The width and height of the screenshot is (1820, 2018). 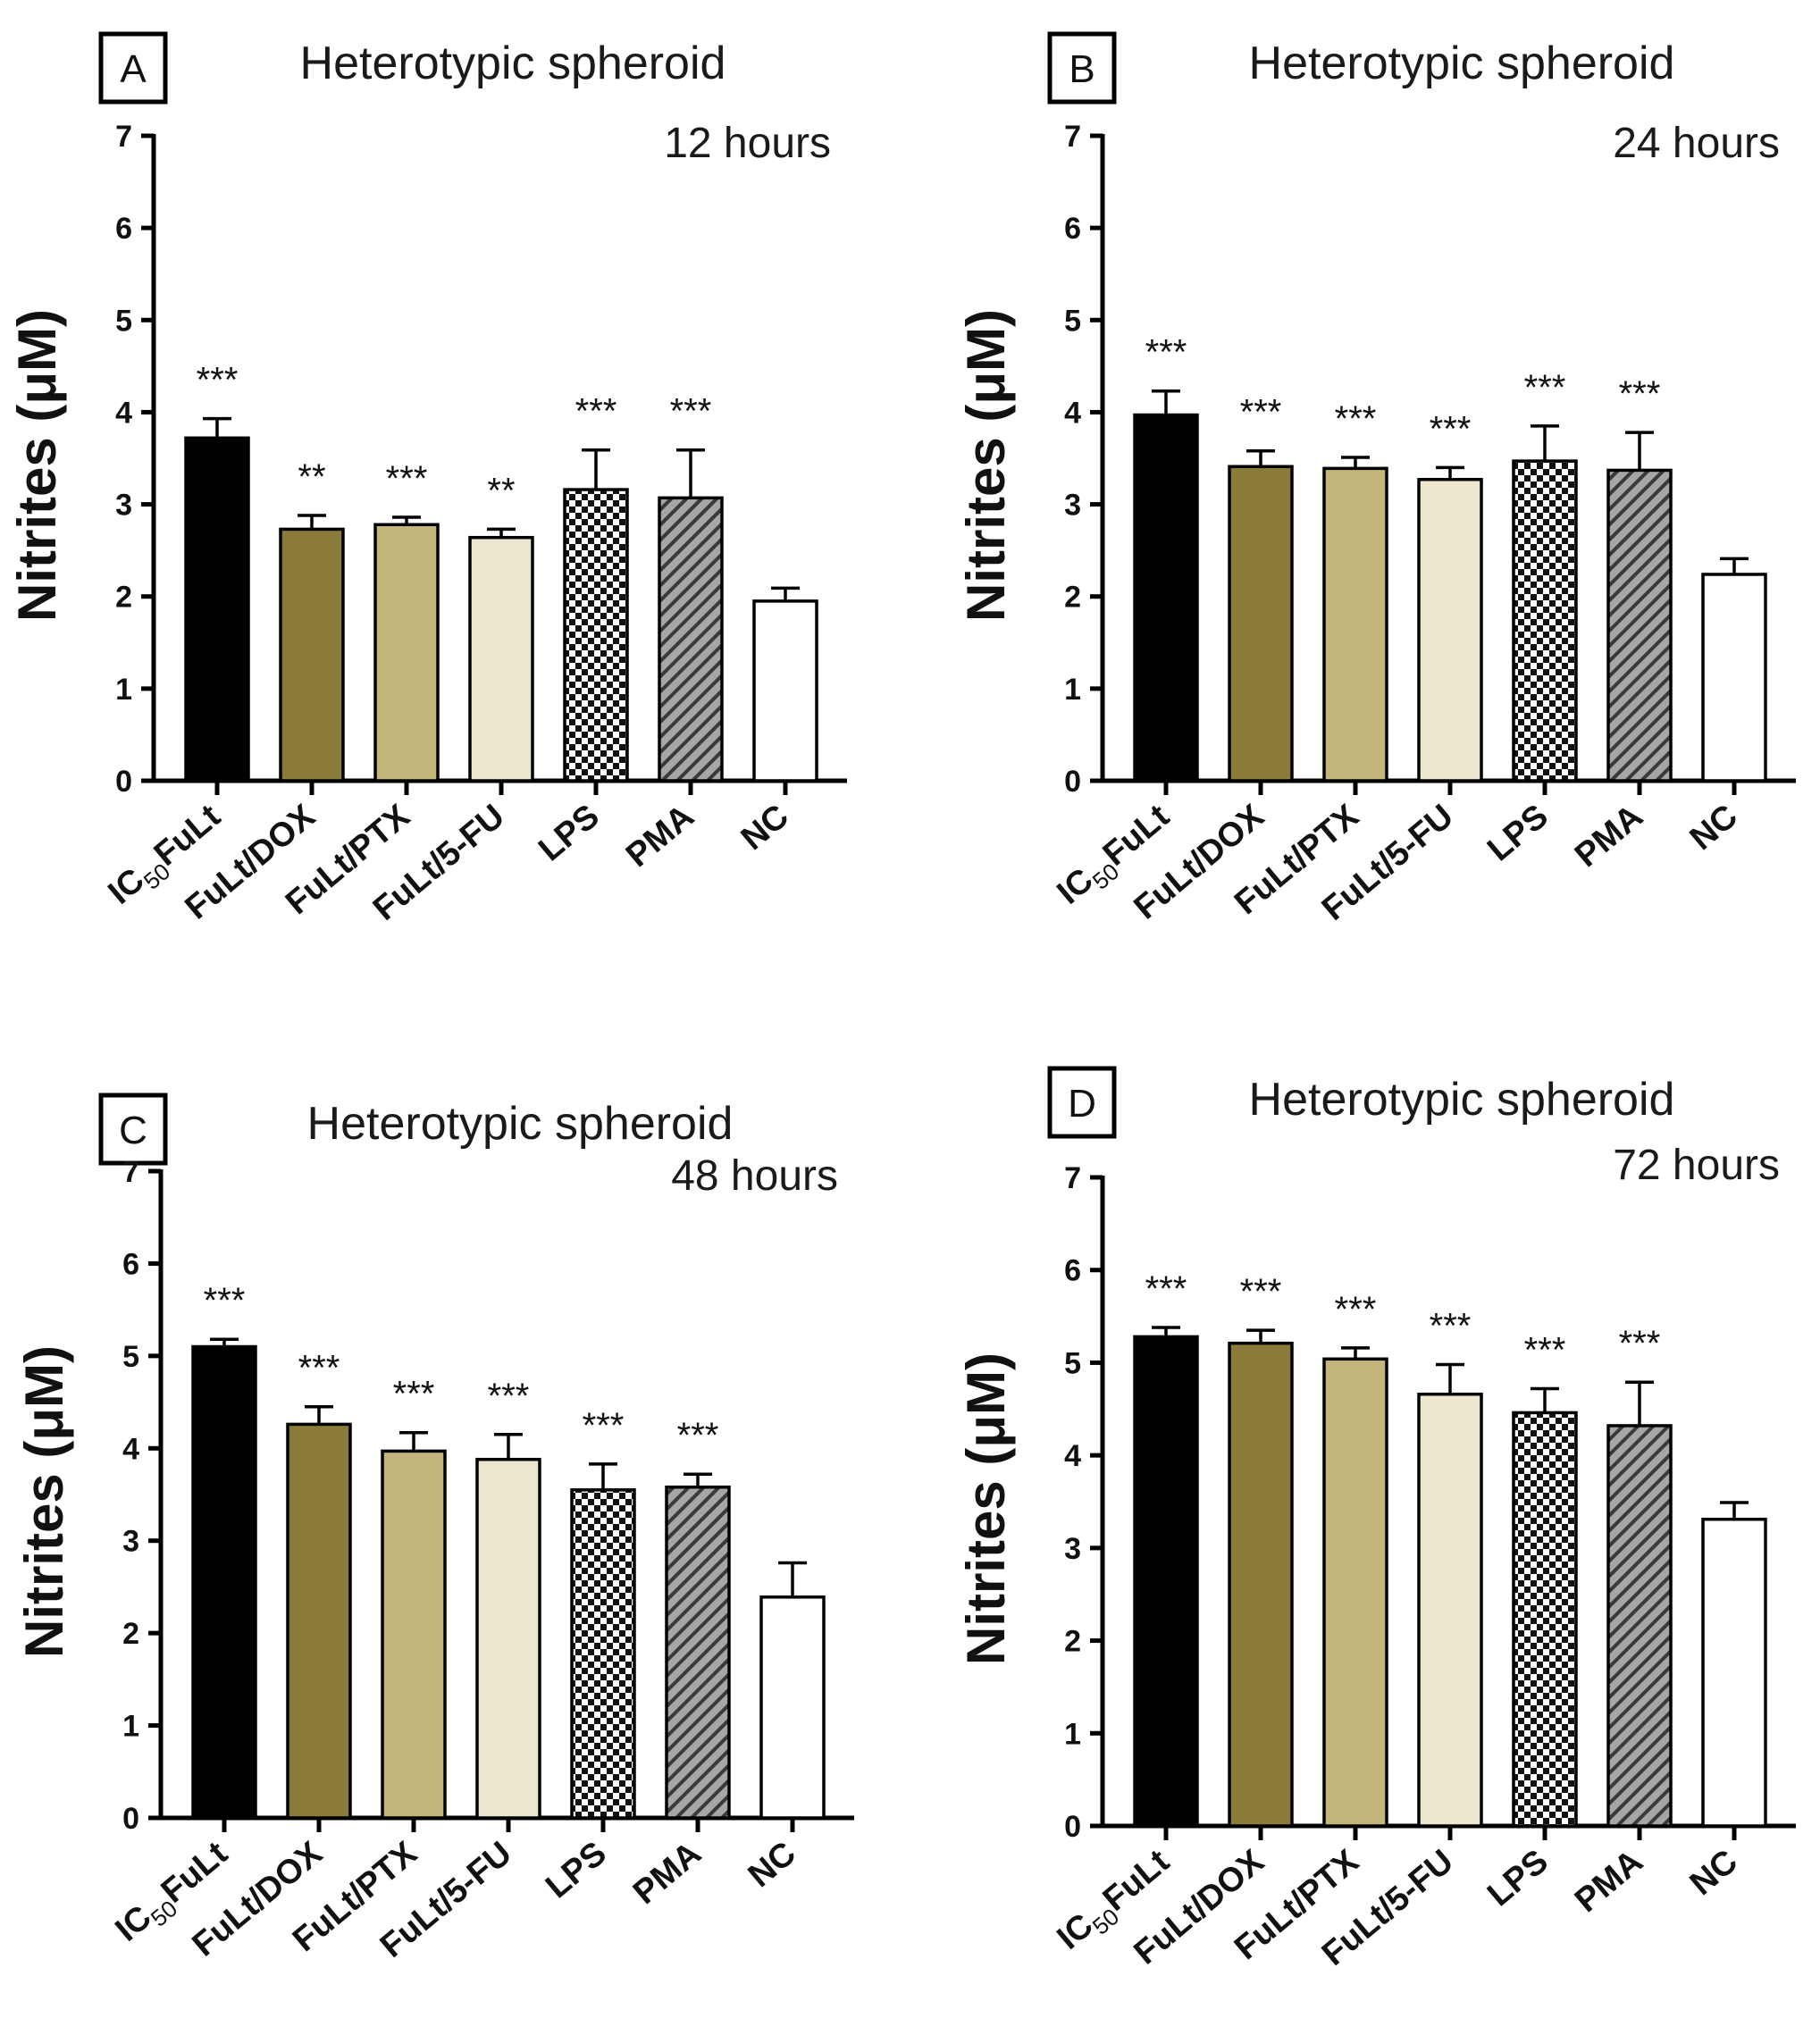 I want to click on panel-label: C, so click(x=133, y=1130).